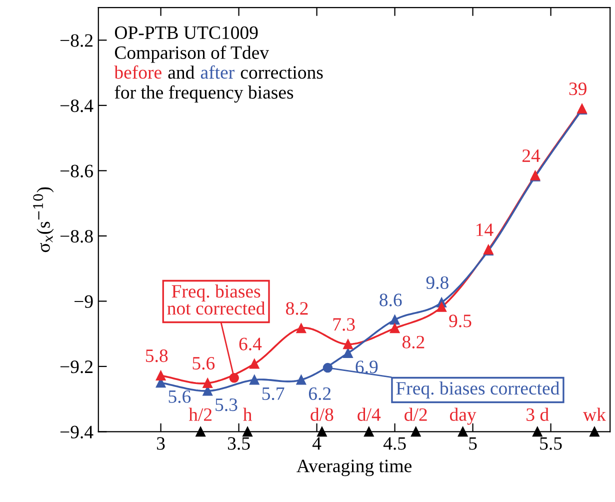  What do you see at coordinates (322, 414) in the screenshot?
I see `annotation: d/8` at bounding box center [322, 414].